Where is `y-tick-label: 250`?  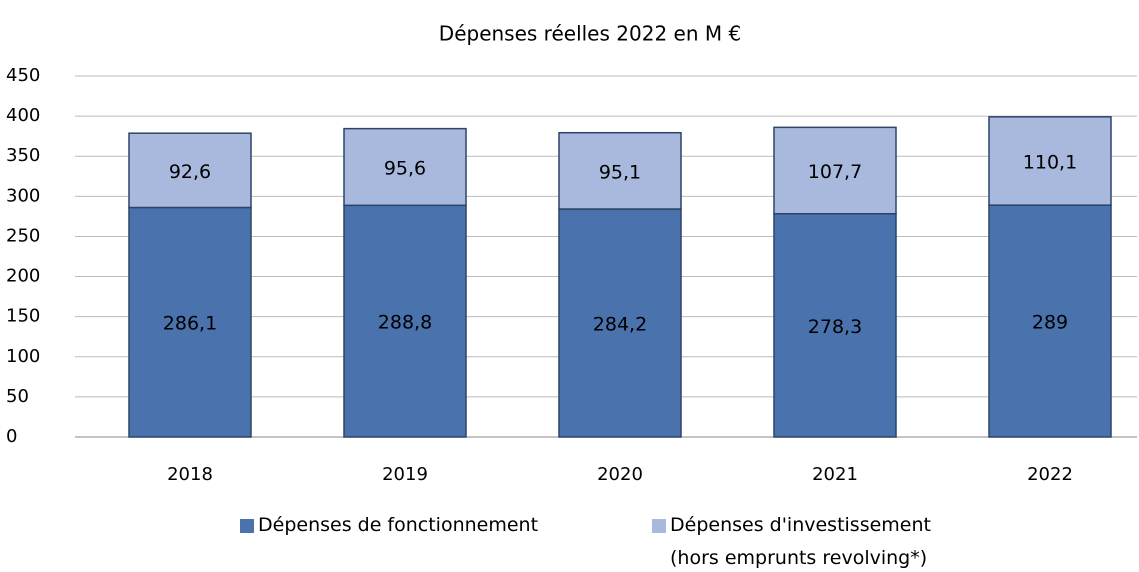 y-tick-label: 250 is located at coordinates (23, 235).